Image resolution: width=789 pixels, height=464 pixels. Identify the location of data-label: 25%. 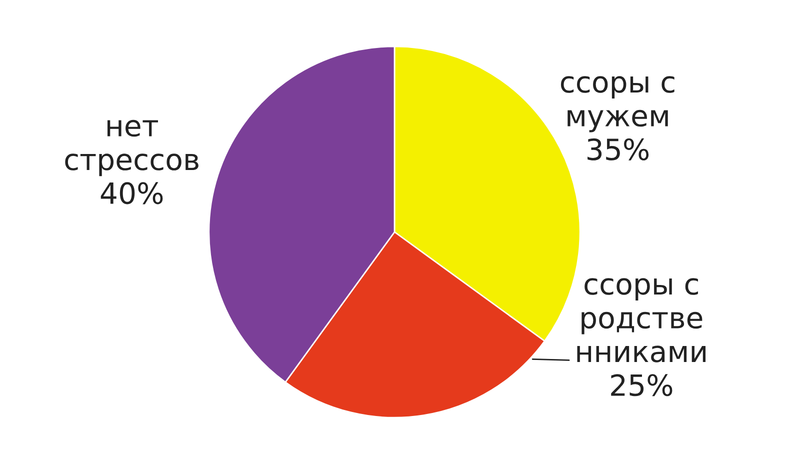
(641, 385).